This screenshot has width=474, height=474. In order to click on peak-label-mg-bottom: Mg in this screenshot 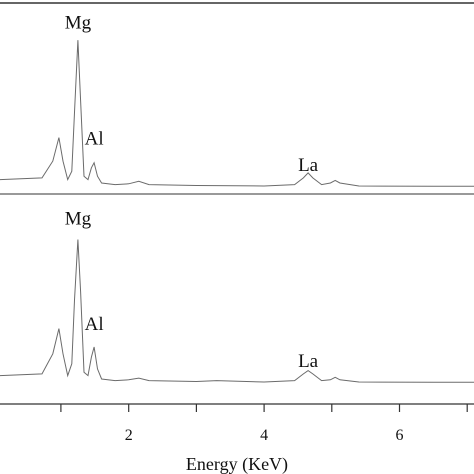, I will do `click(78, 218)`.